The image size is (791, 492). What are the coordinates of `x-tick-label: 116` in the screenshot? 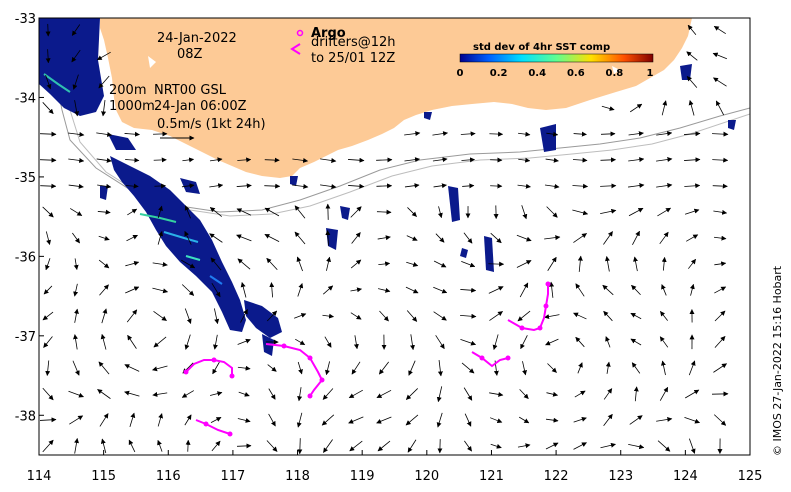 It's located at (168, 476).